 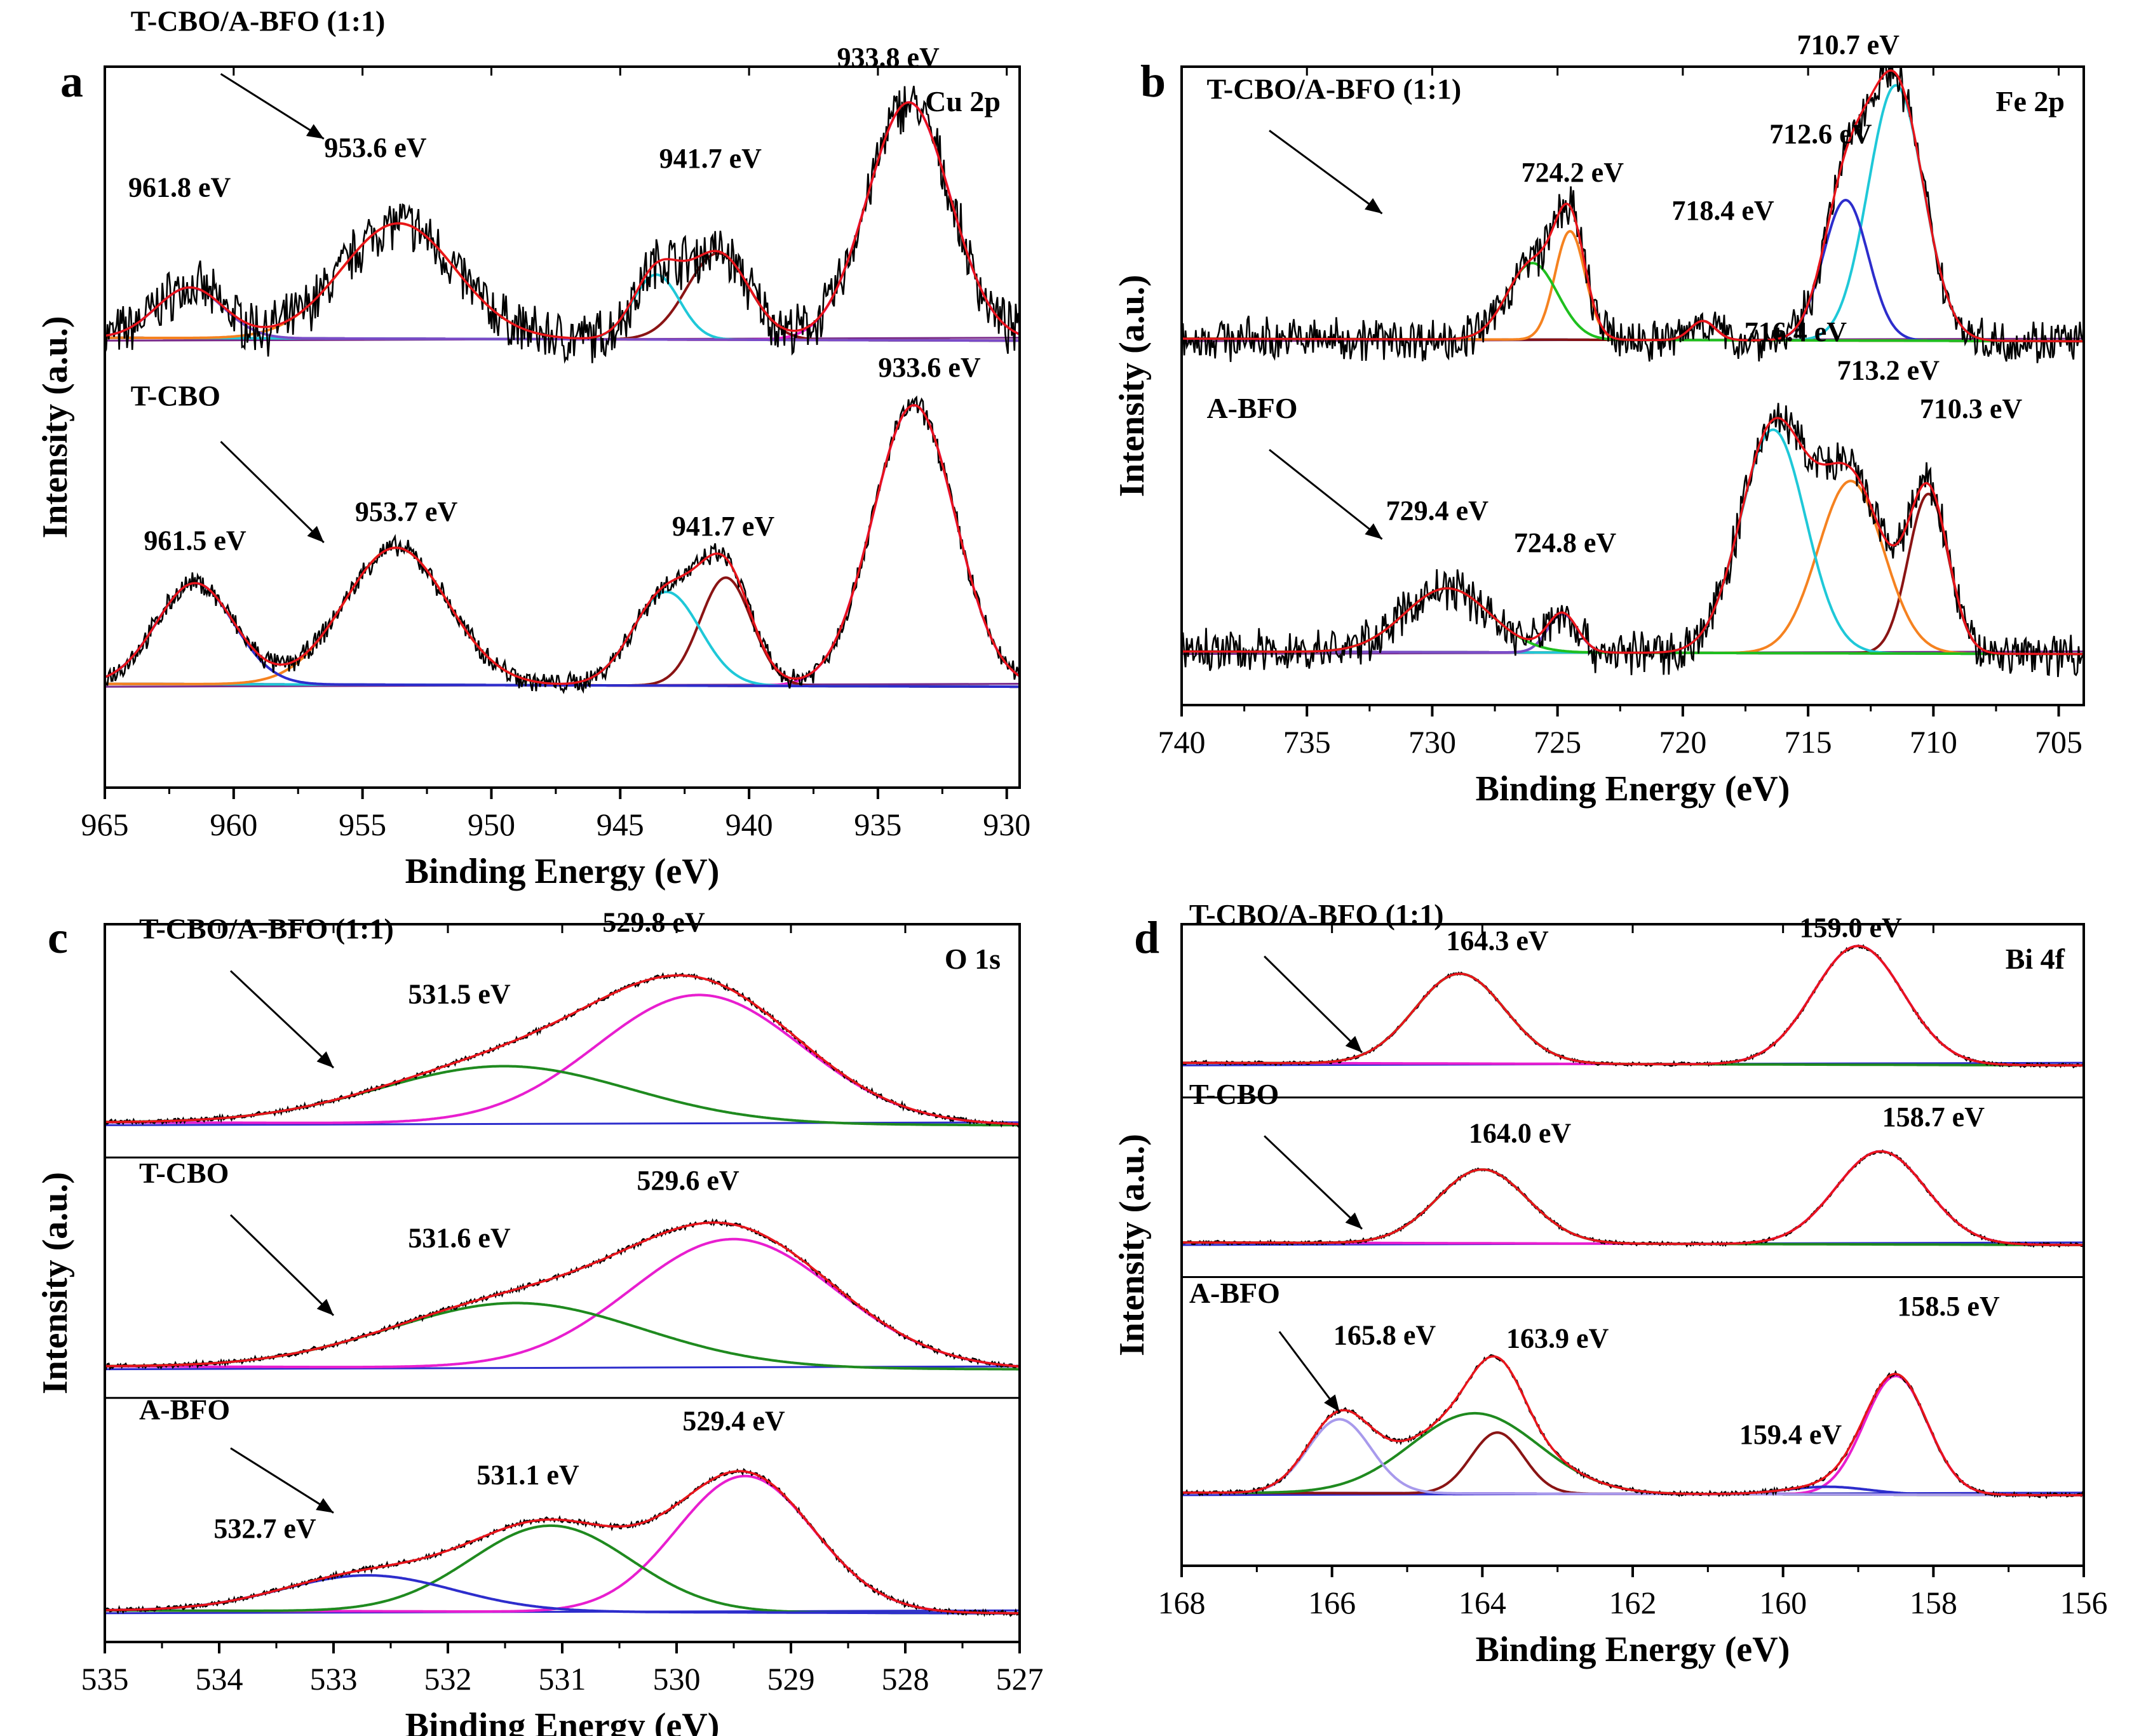 I want to click on fit-component-716.4, so click(x=1633, y=542).